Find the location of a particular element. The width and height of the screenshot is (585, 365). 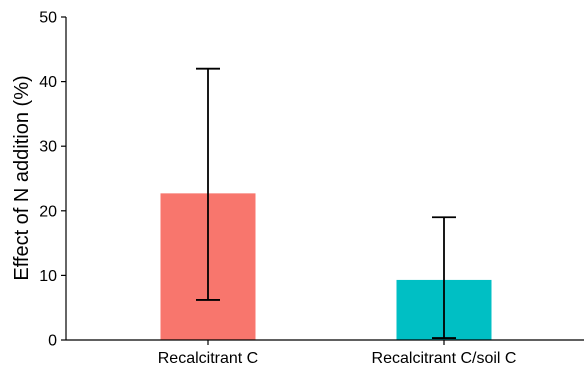

y-axis-title: Effect of N addition (%) is located at coordinates (22, 177).